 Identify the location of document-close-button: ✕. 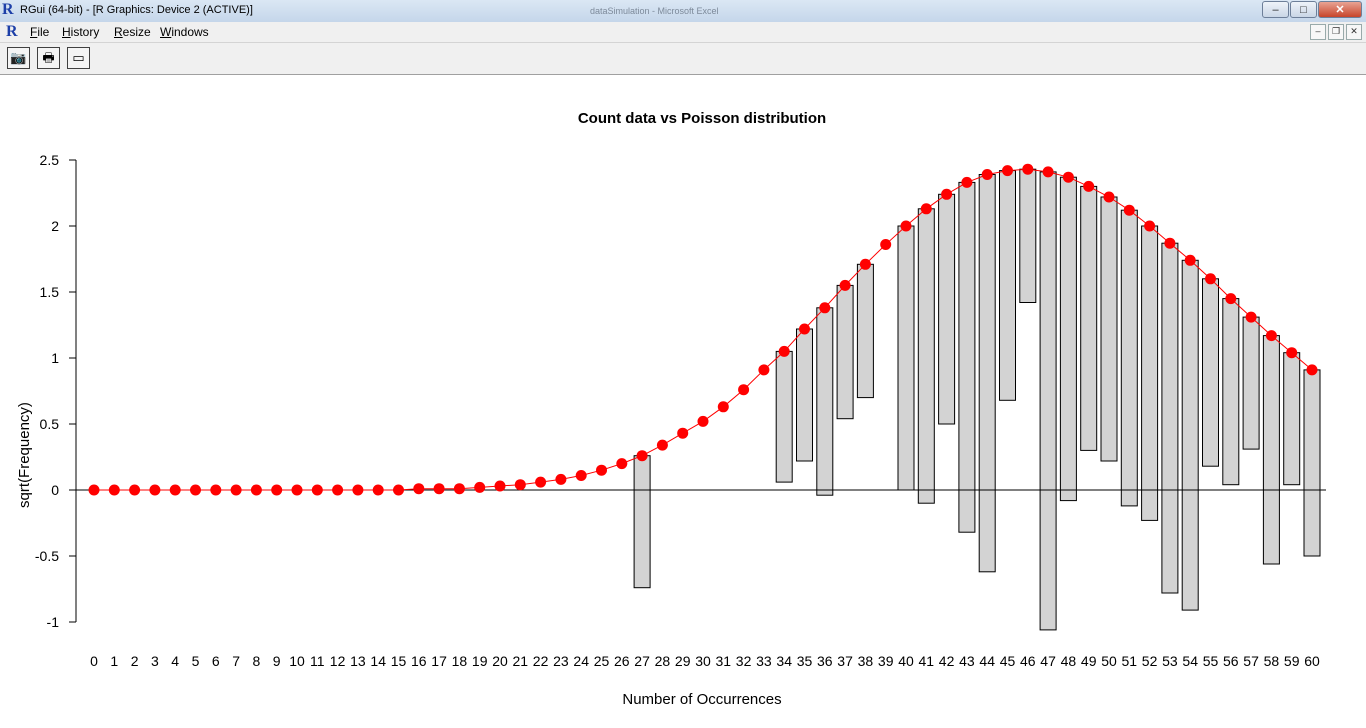
(1354, 32).